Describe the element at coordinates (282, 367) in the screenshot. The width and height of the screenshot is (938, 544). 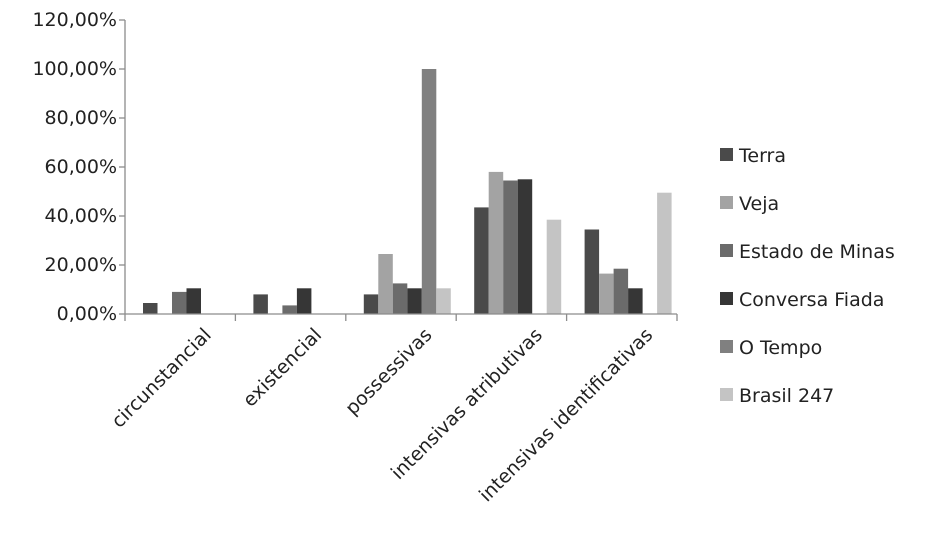
I see `x-tick-label: existencial` at that location.